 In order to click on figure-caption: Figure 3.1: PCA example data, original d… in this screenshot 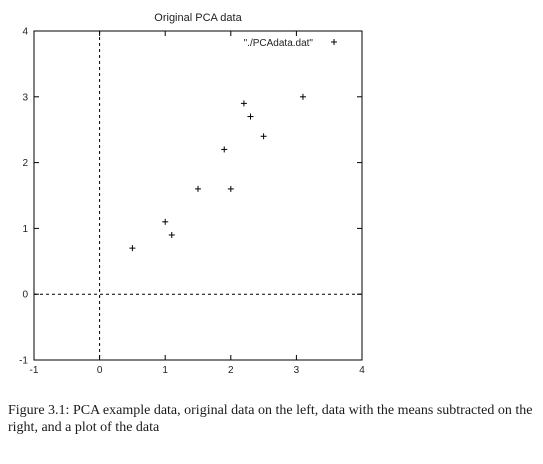, I will do `click(270, 419)`.